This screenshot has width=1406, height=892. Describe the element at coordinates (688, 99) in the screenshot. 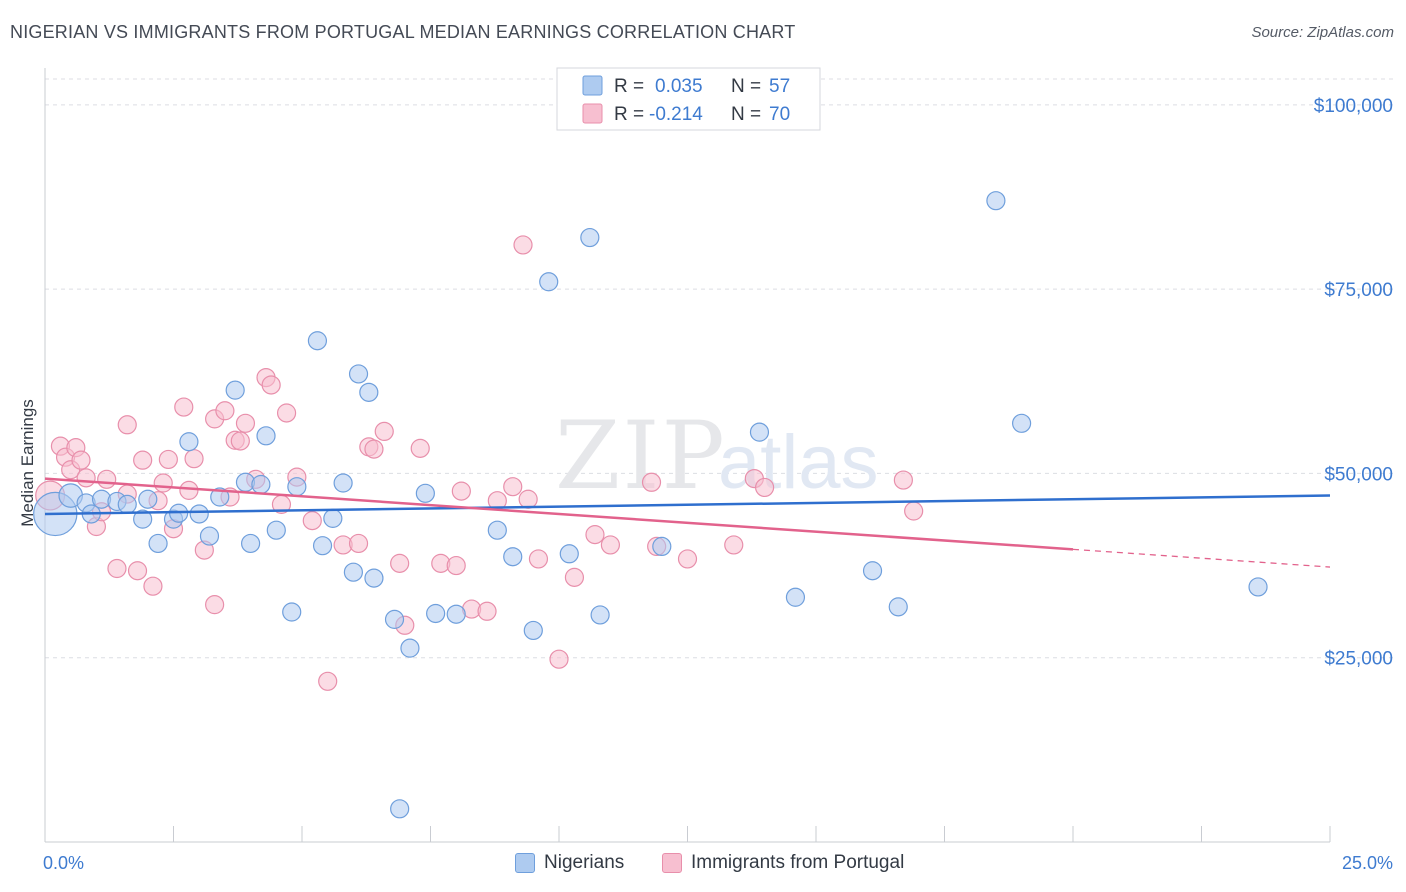

I see `legend-stats: R = 0.035 N = 57 R = -0.214 N = 70` at that location.